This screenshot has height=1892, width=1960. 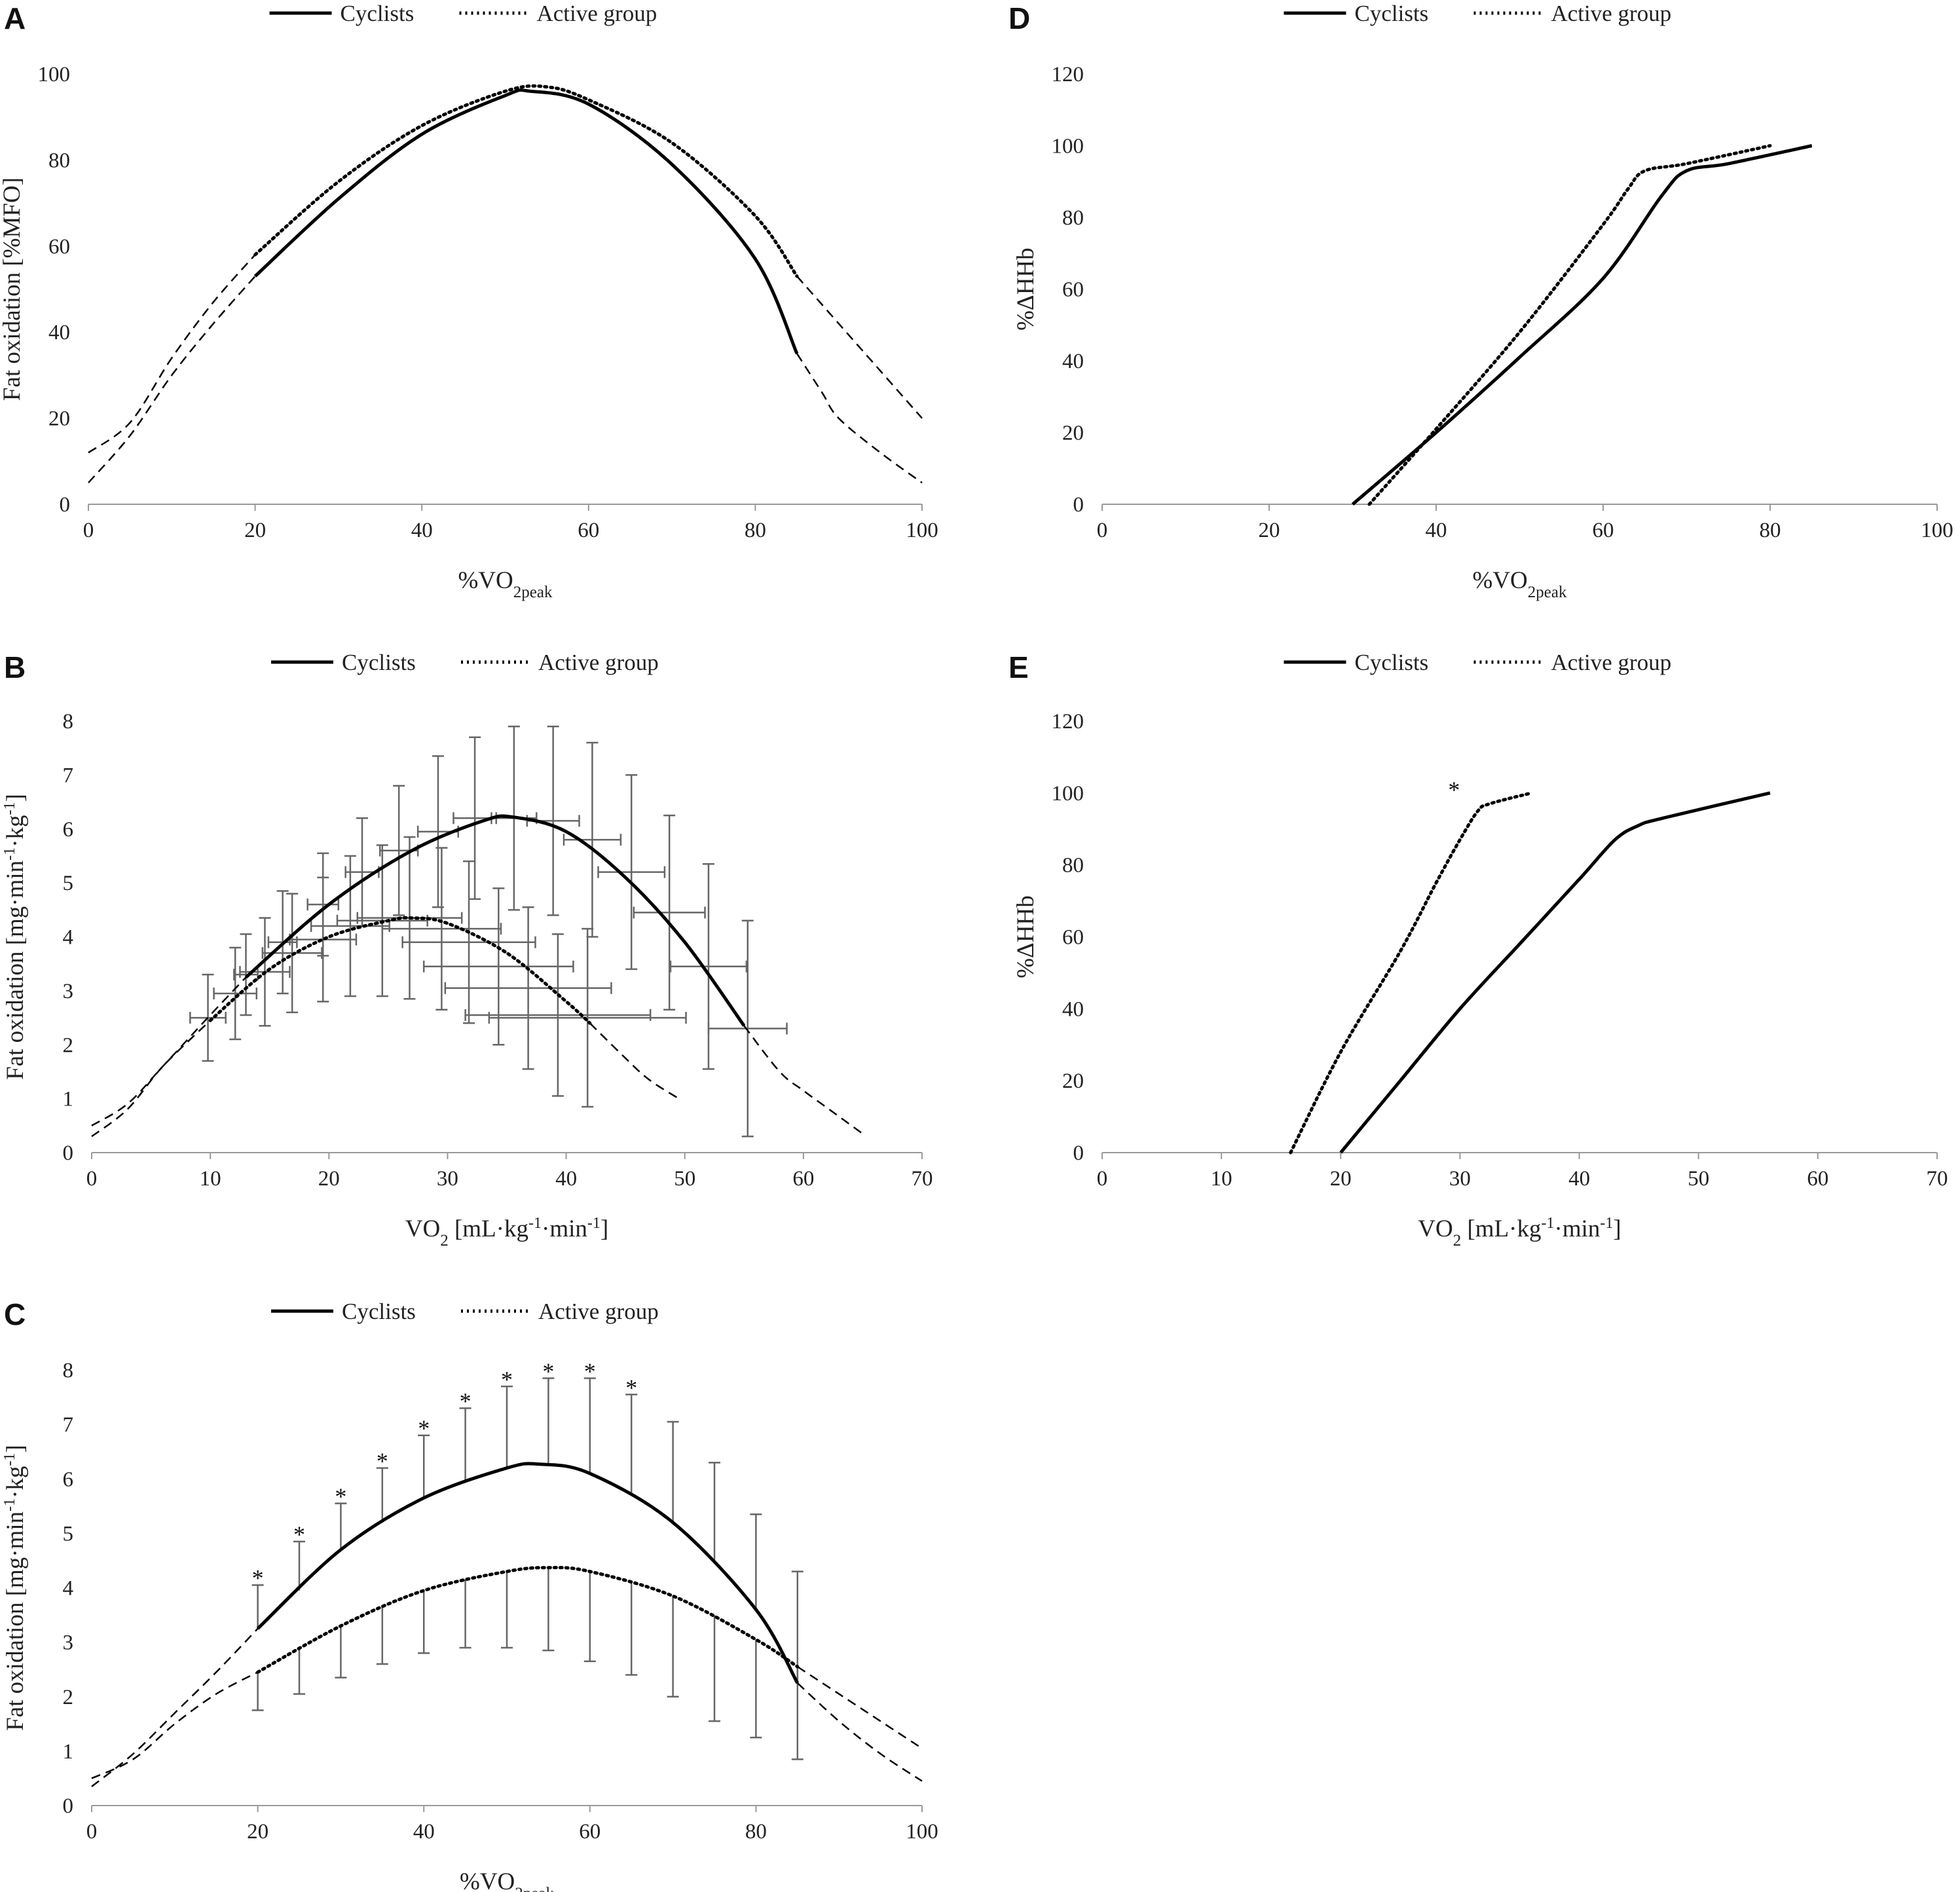 What do you see at coordinates (422, 1228) in the screenshot?
I see `x-label-main: VO` at bounding box center [422, 1228].